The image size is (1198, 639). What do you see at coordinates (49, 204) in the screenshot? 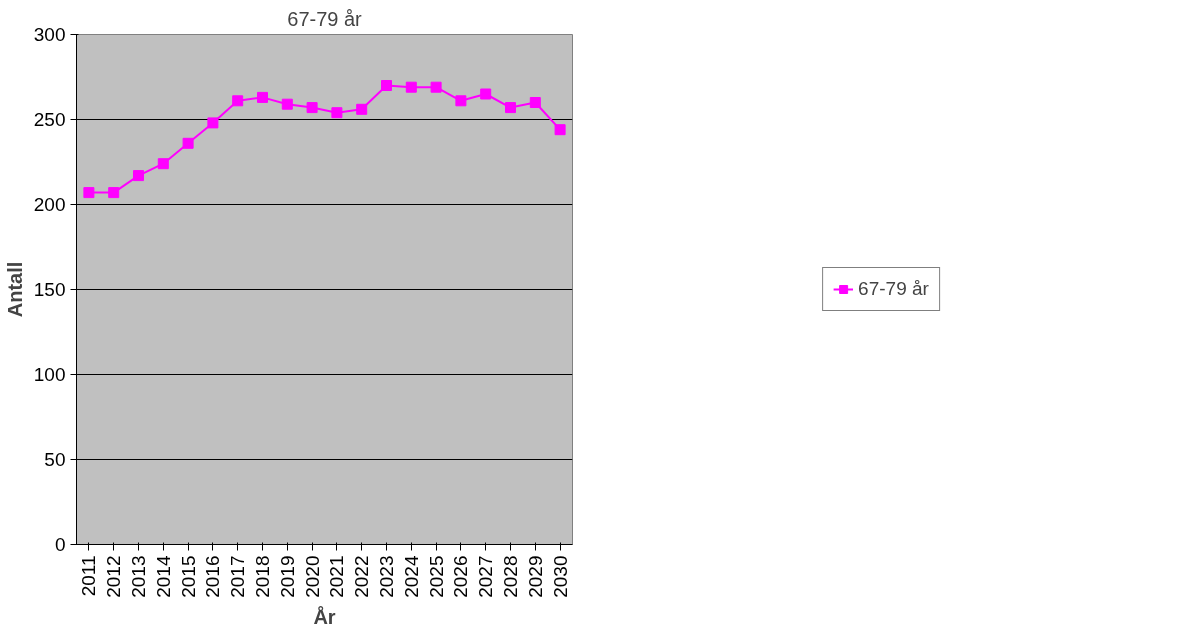
I see `y-tick-label: 200` at bounding box center [49, 204].